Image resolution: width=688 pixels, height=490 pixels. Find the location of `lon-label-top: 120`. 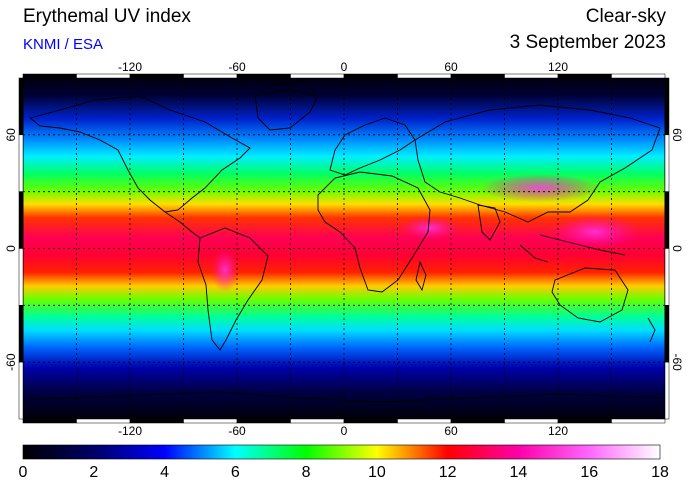

lon-label-top: 120 is located at coordinates (558, 67).